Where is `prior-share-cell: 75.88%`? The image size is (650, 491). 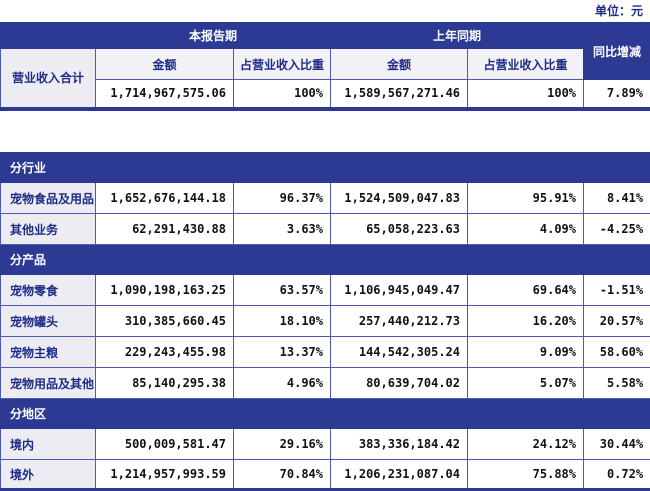 prior-share-cell: 75.88% is located at coordinates (525, 475).